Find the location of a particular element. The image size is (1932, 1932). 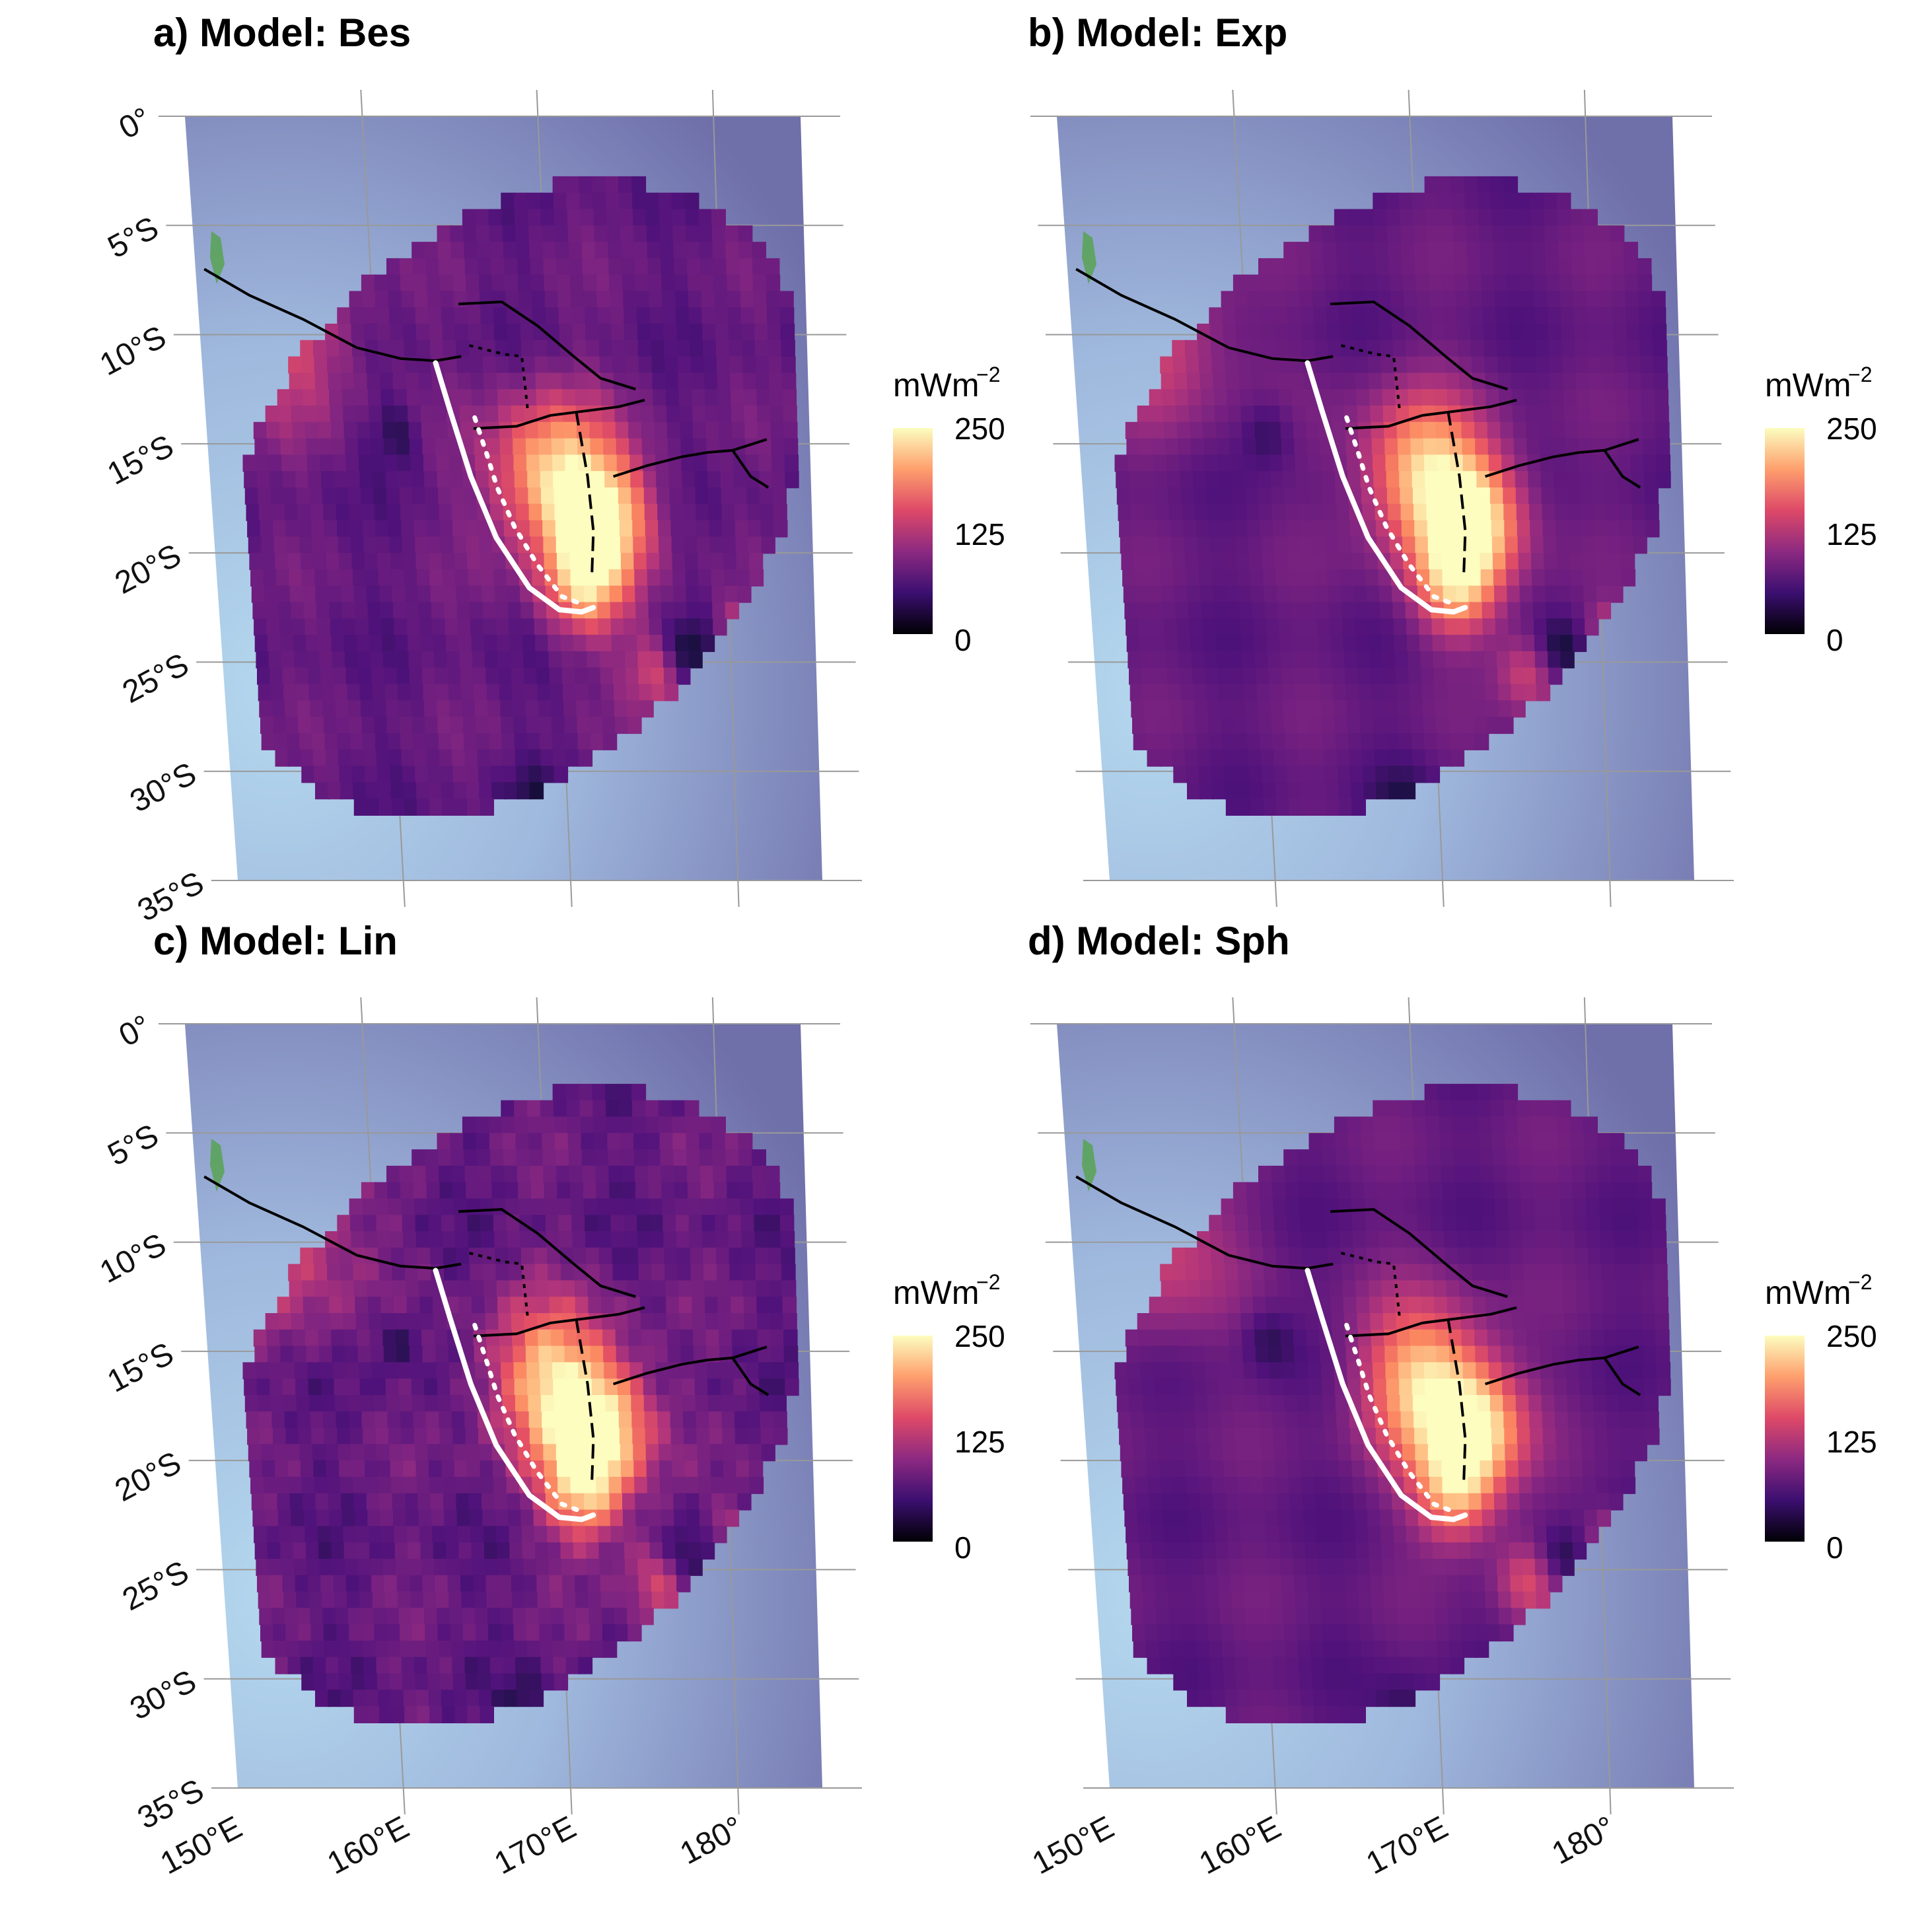

trench-dotted-white is located at coordinates (527, 1417).